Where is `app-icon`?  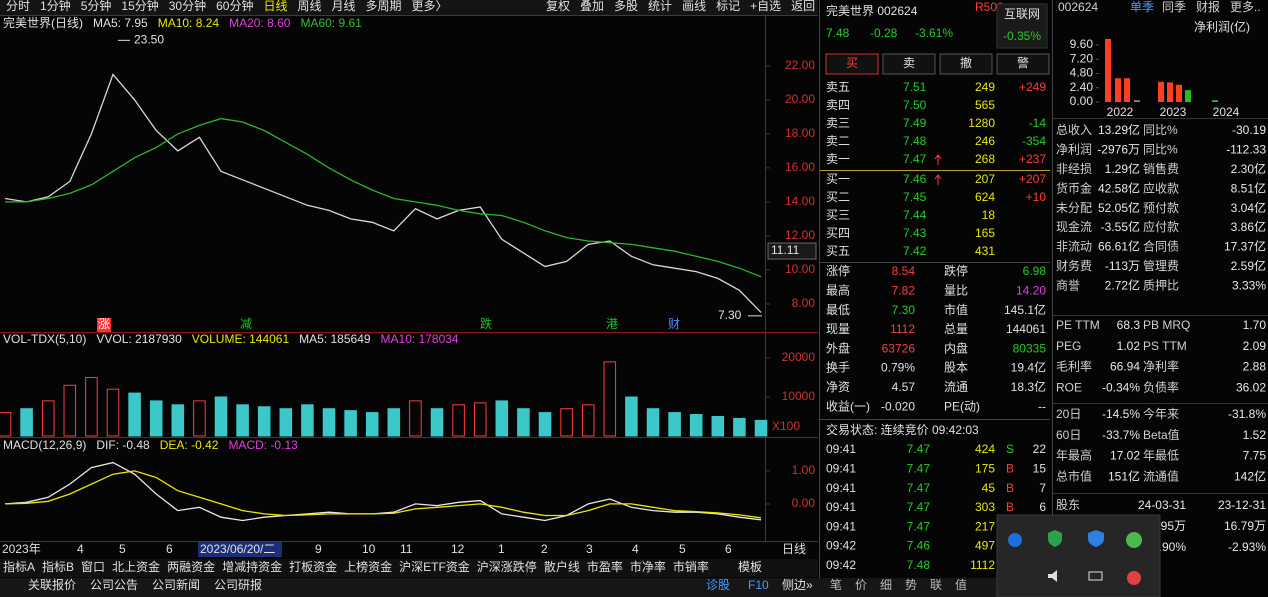
app-icon is located at coordinates (1134, 578).